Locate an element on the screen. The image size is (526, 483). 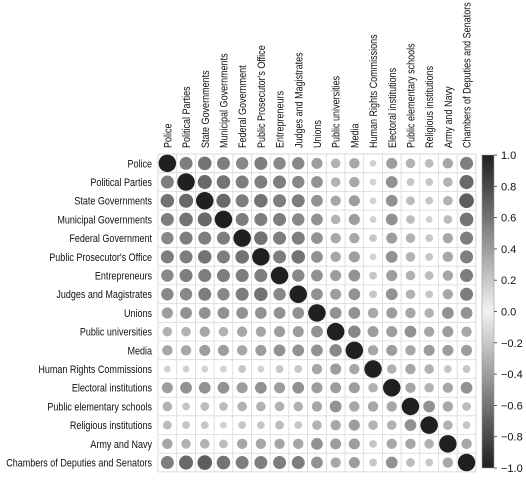
corr-circle-religious-institutions--judges-and-magistrates is located at coordinates (298, 425).